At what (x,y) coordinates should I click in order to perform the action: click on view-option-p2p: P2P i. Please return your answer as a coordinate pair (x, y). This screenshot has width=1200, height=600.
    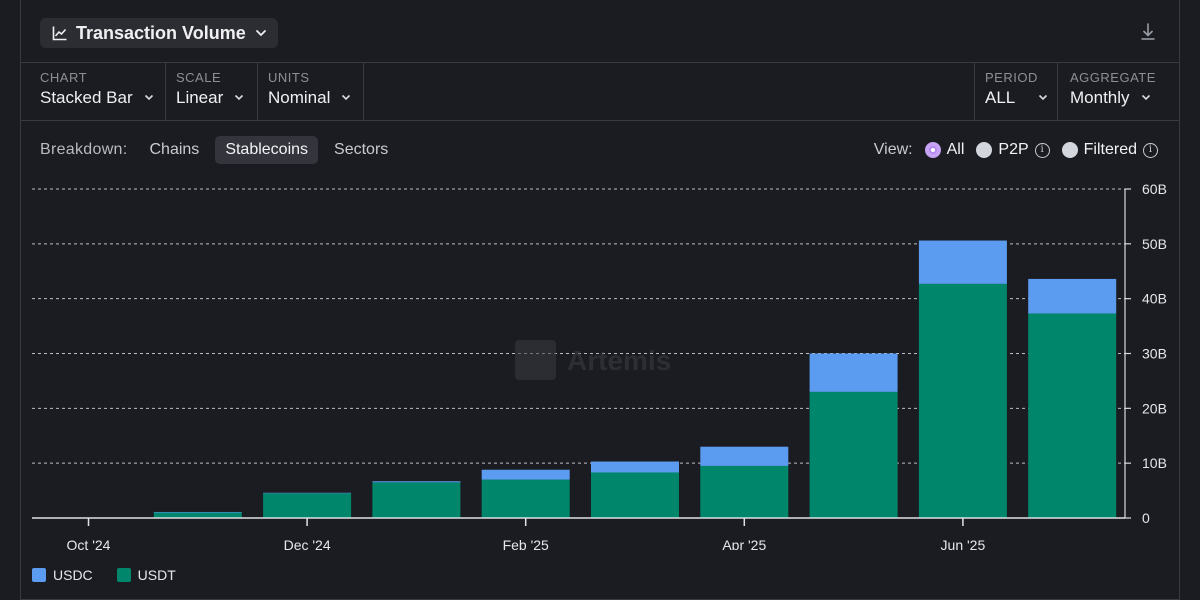
    Looking at the image, I should click on (1013, 150).